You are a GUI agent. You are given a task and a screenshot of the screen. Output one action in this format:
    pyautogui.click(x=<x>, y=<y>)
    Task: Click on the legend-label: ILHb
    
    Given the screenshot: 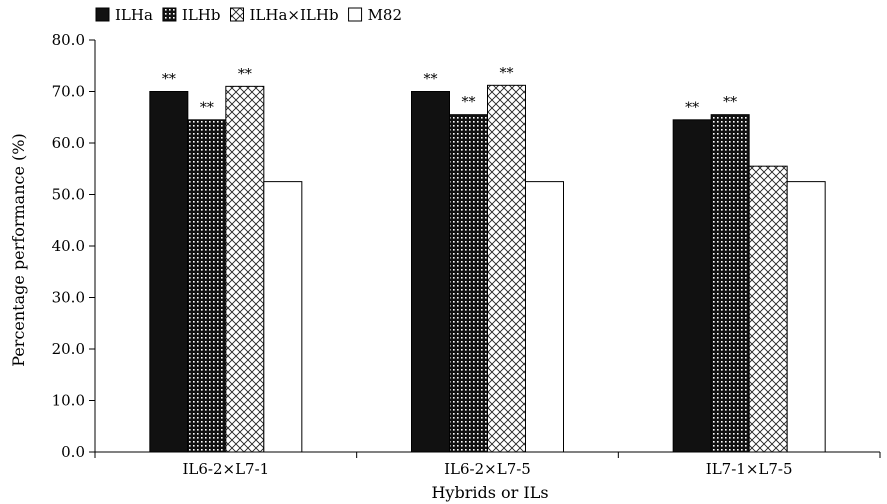 What is the action you would take?
    pyautogui.click(x=201, y=15)
    